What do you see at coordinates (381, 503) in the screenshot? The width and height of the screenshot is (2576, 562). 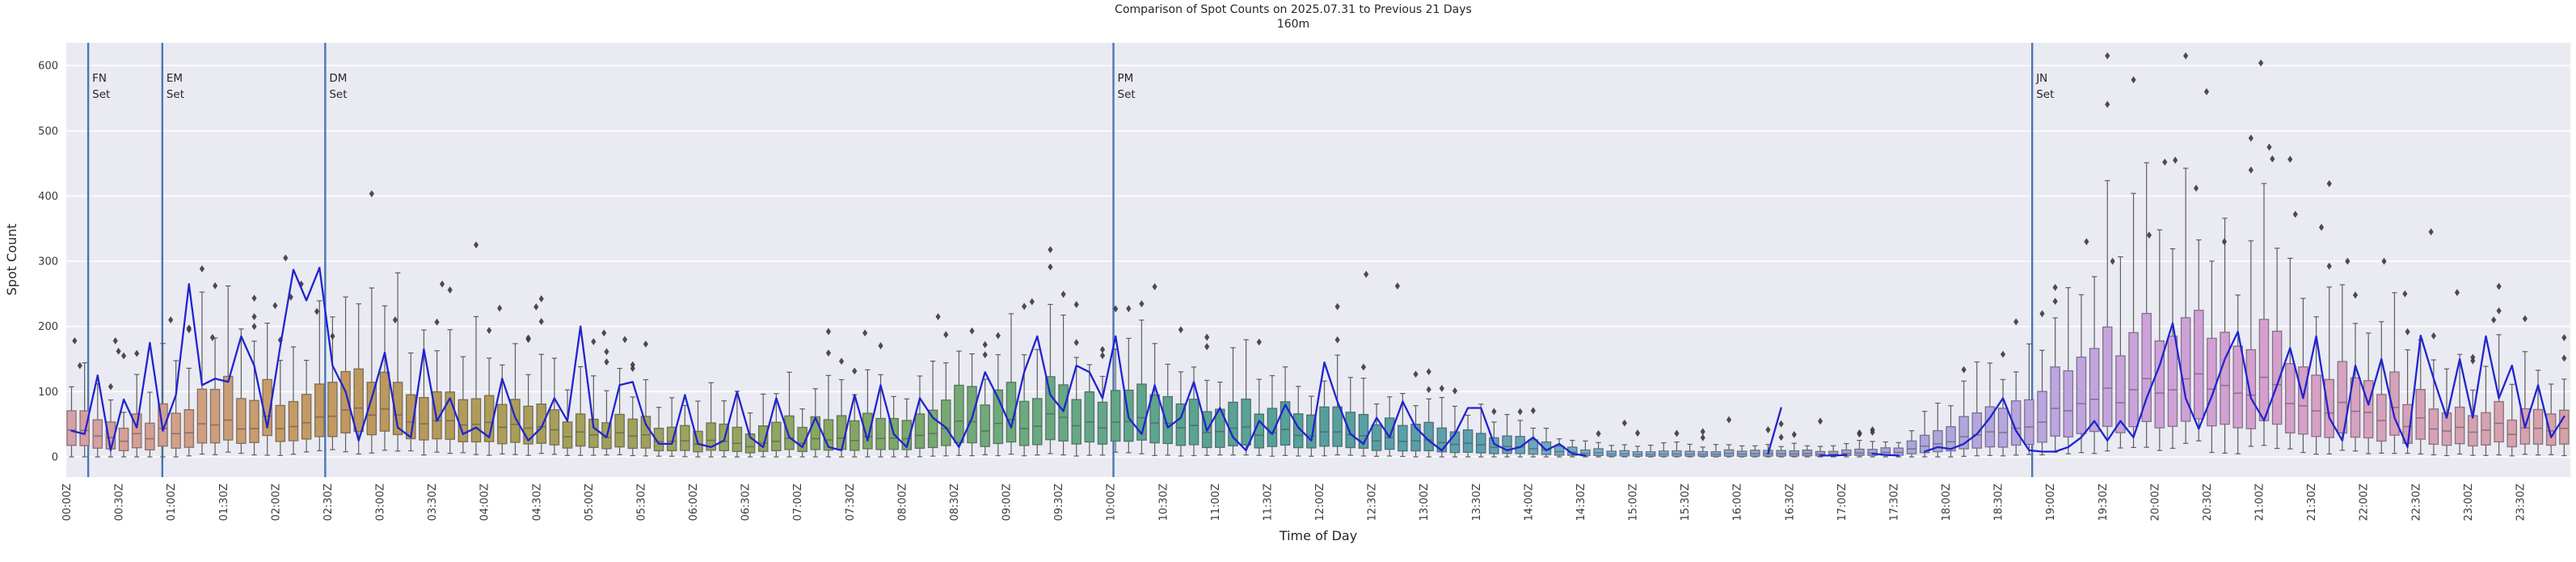 I see `x-tick-label: 03:00Z` at bounding box center [381, 503].